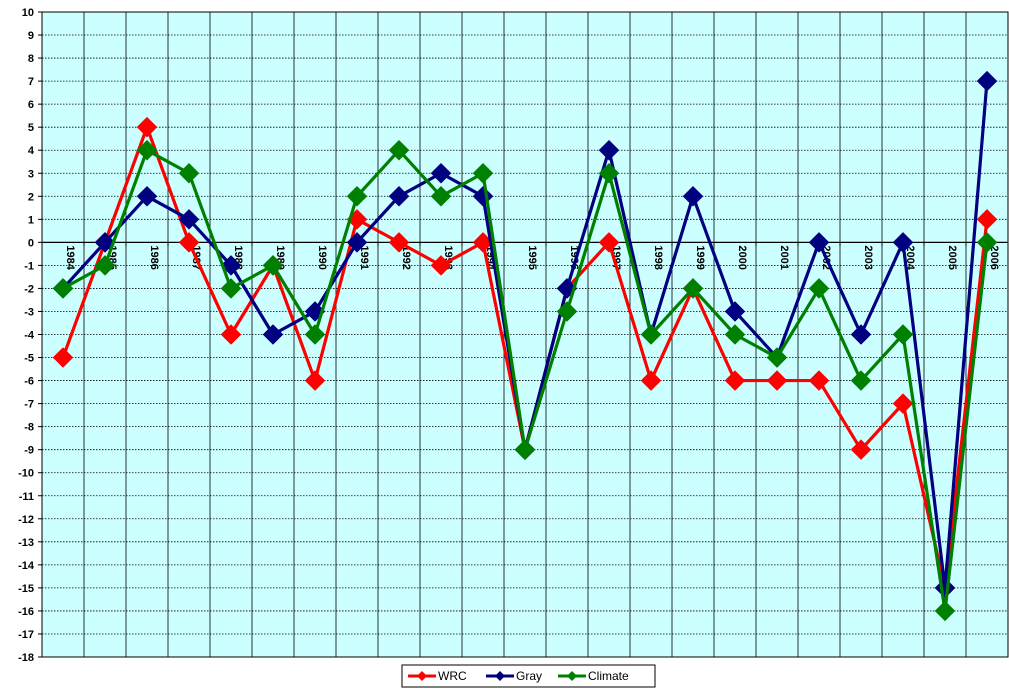 The width and height of the screenshot is (1009, 690). I want to click on x-tick-label: 2006, so click(994, 257).